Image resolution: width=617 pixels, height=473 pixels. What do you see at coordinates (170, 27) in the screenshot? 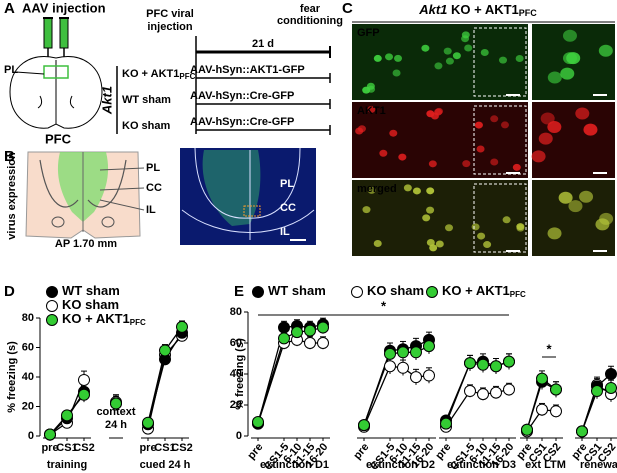
I see `timeline-label: injection` at bounding box center [170, 27].